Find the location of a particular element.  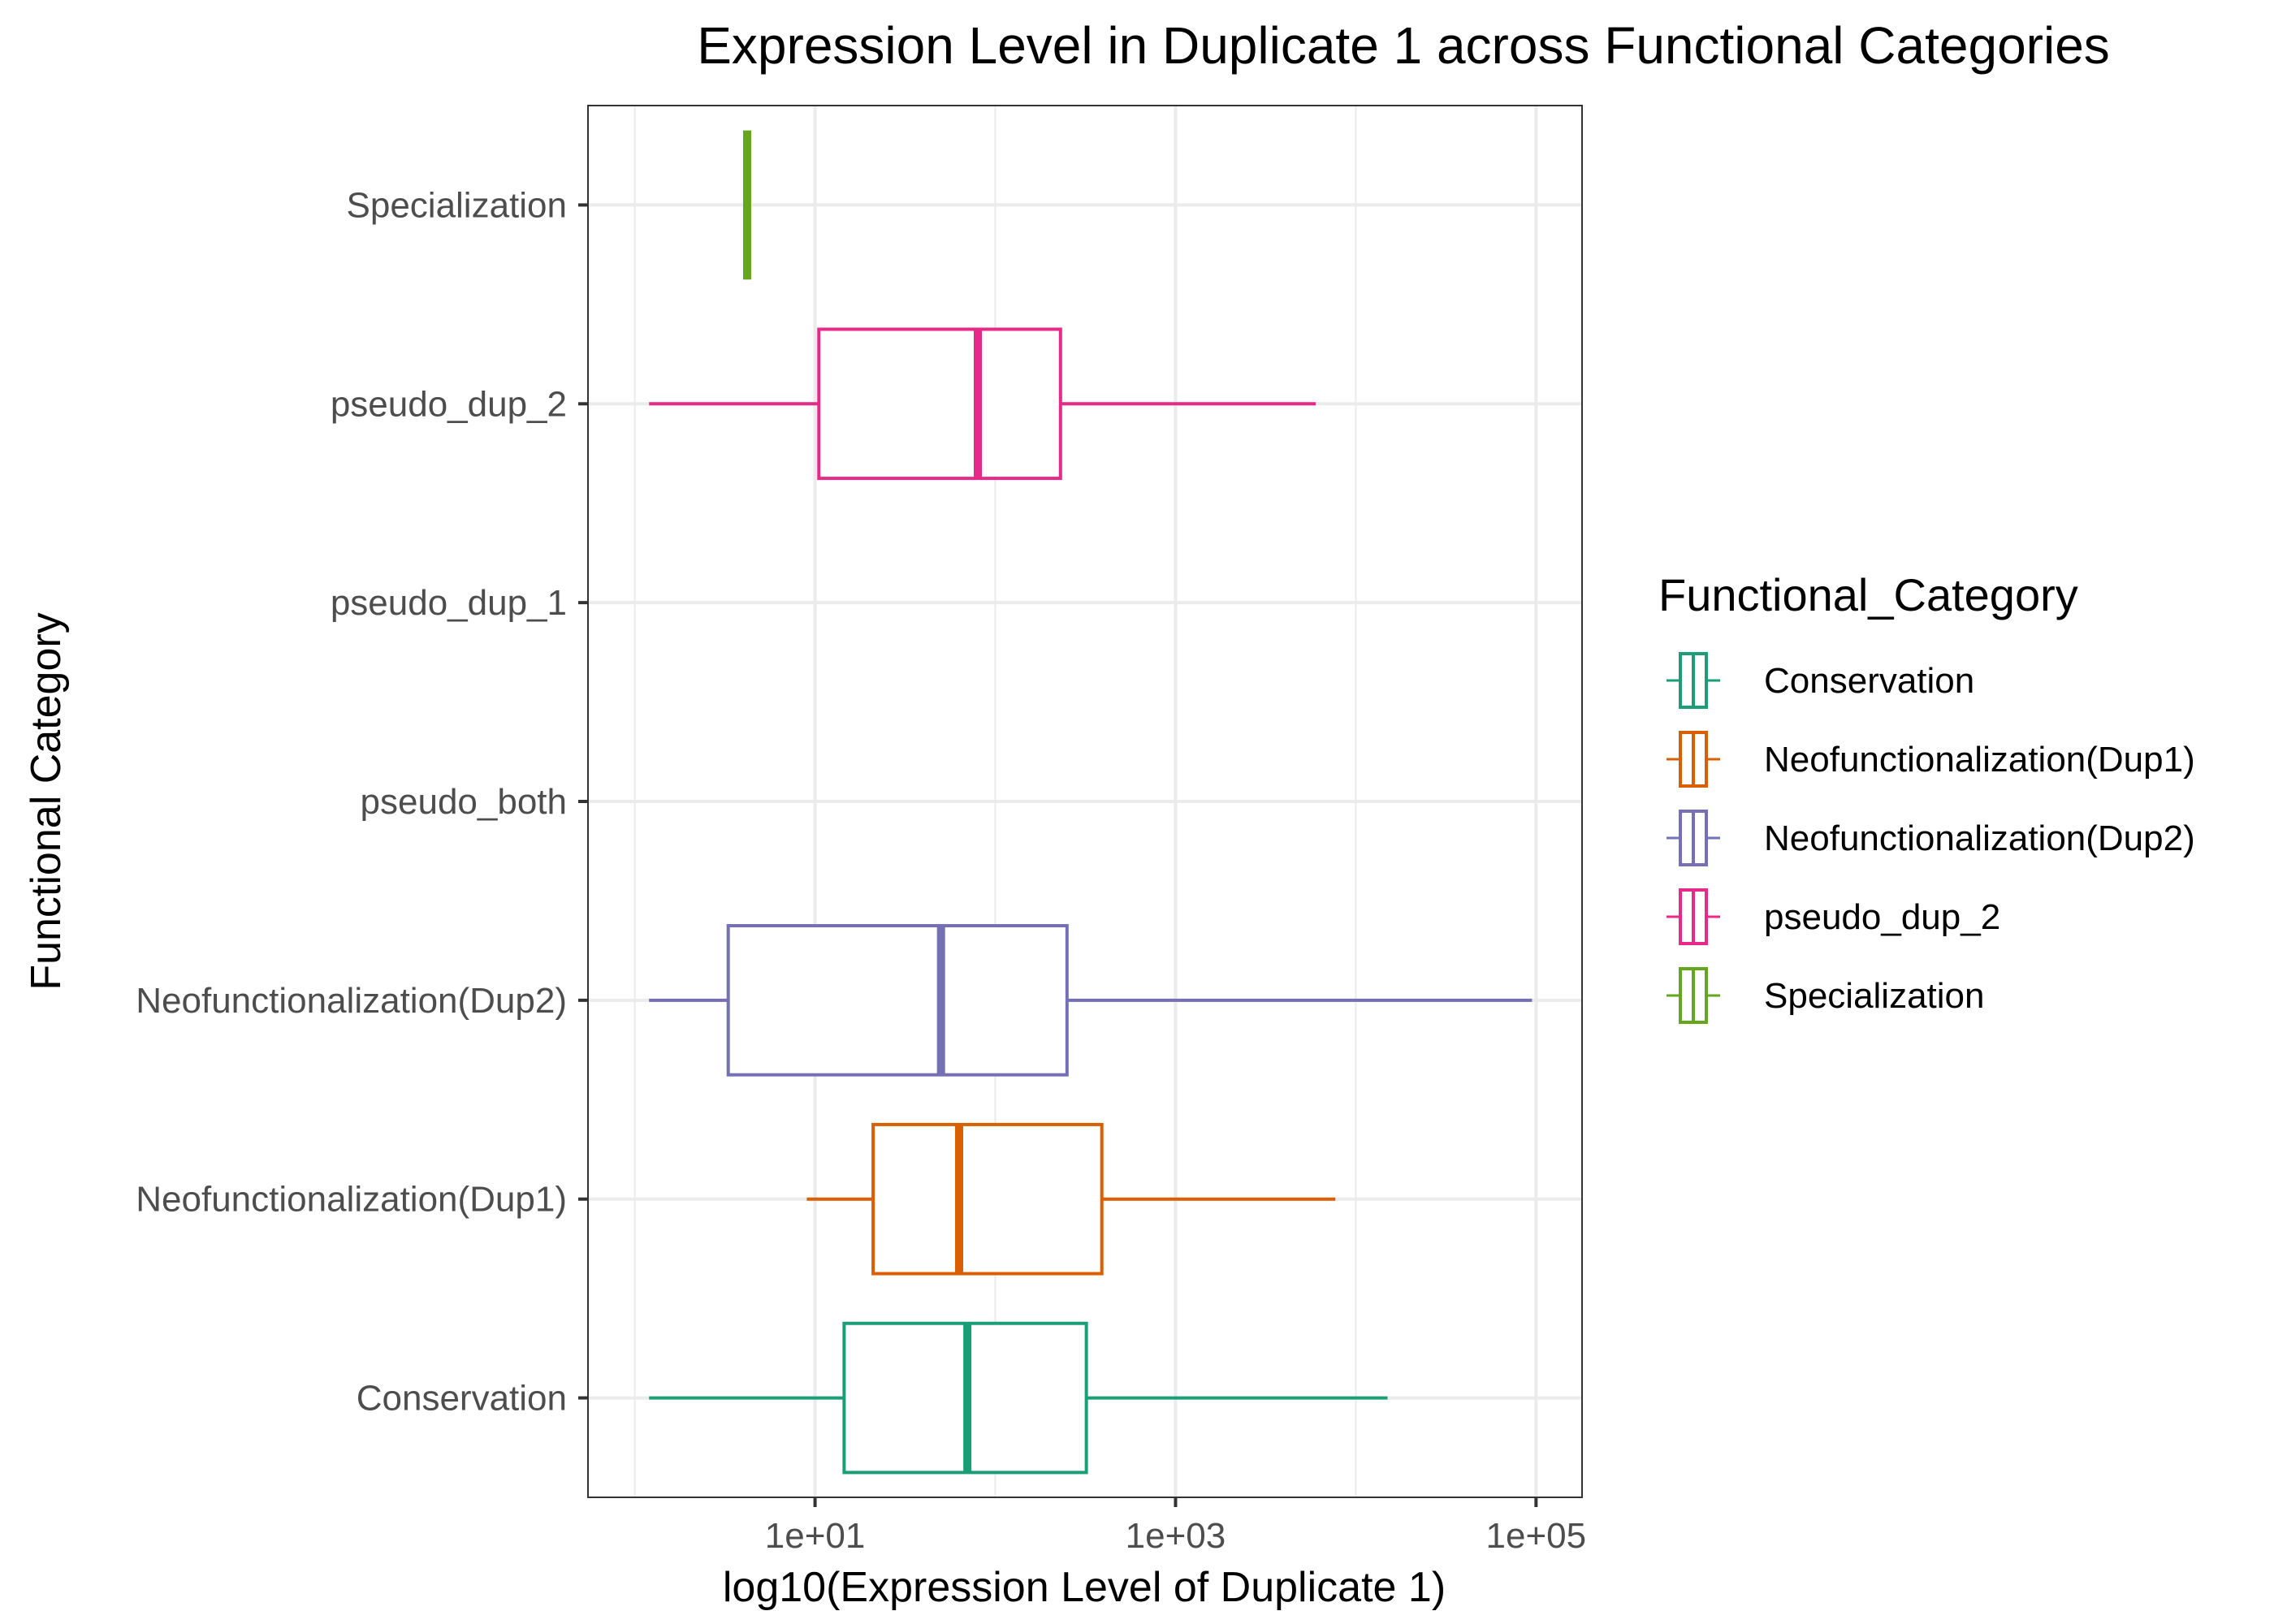

box-neofunctionalization-dup2 is located at coordinates (1091, 1000).